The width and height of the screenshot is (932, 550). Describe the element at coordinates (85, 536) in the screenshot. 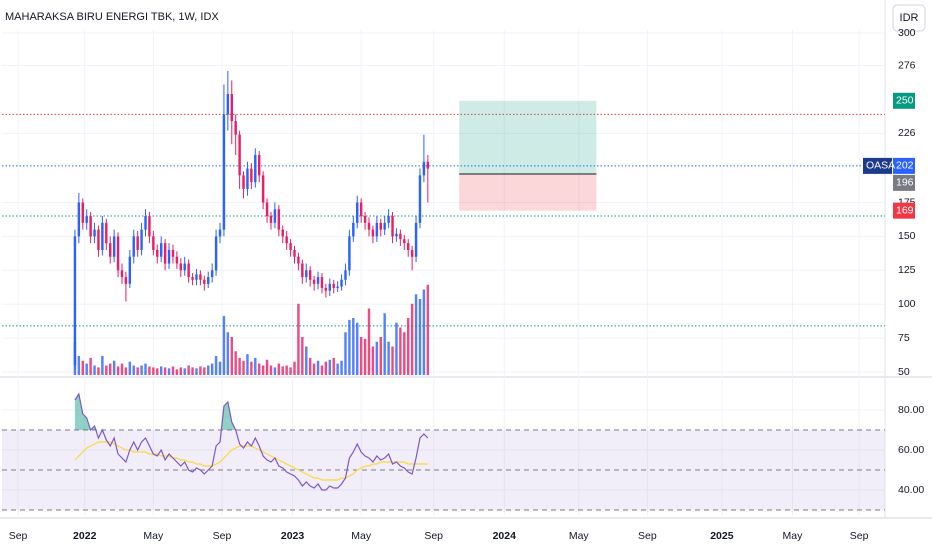

I see `x-tick-label: 2022` at that location.